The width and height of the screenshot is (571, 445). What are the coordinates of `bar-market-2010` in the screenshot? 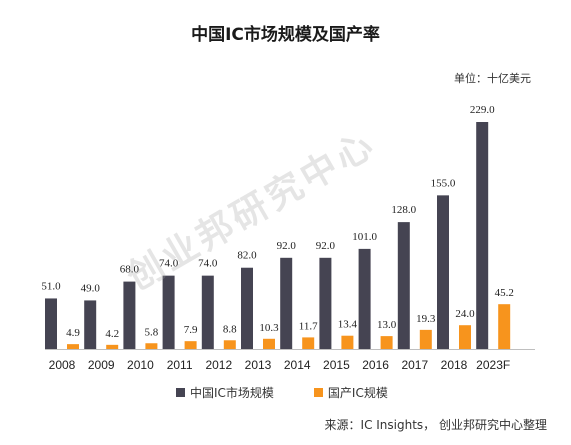 It's located at (129, 315).